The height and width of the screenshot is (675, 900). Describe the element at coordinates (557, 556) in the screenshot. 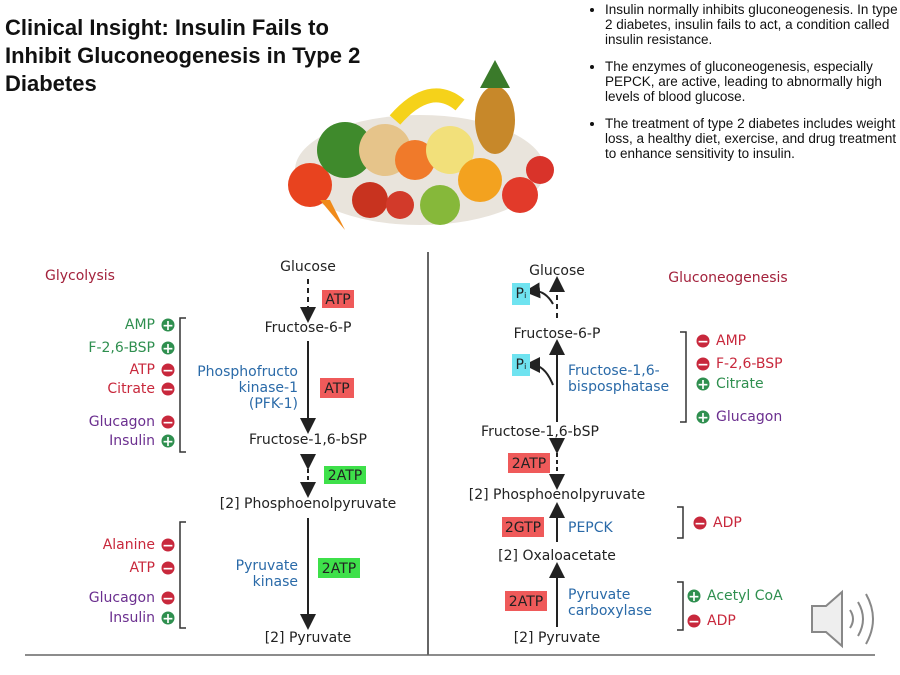

I see `metabolite: [2] Oxaloacetate` at that location.